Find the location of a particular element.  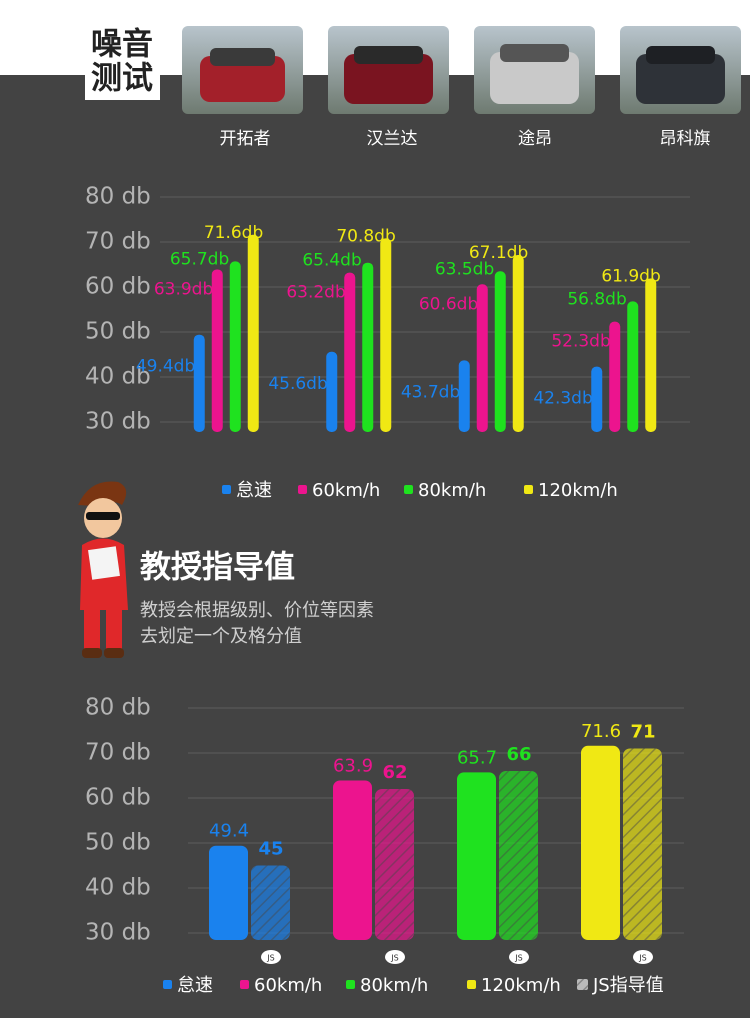

section-description: 教授会根据级别、价位等因素 is located at coordinates (257, 610).